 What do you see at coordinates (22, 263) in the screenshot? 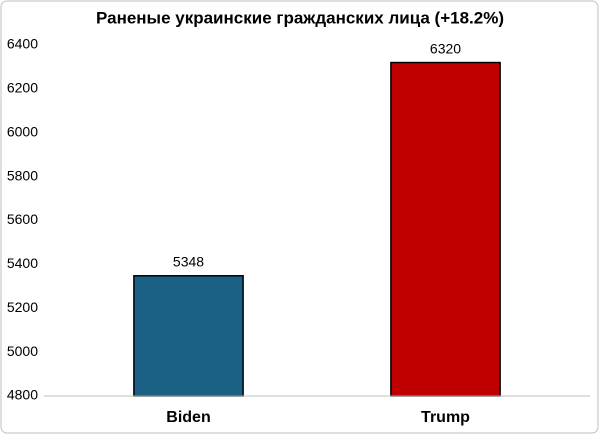
I see `y-tick-label: 5400` at bounding box center [22, 263].